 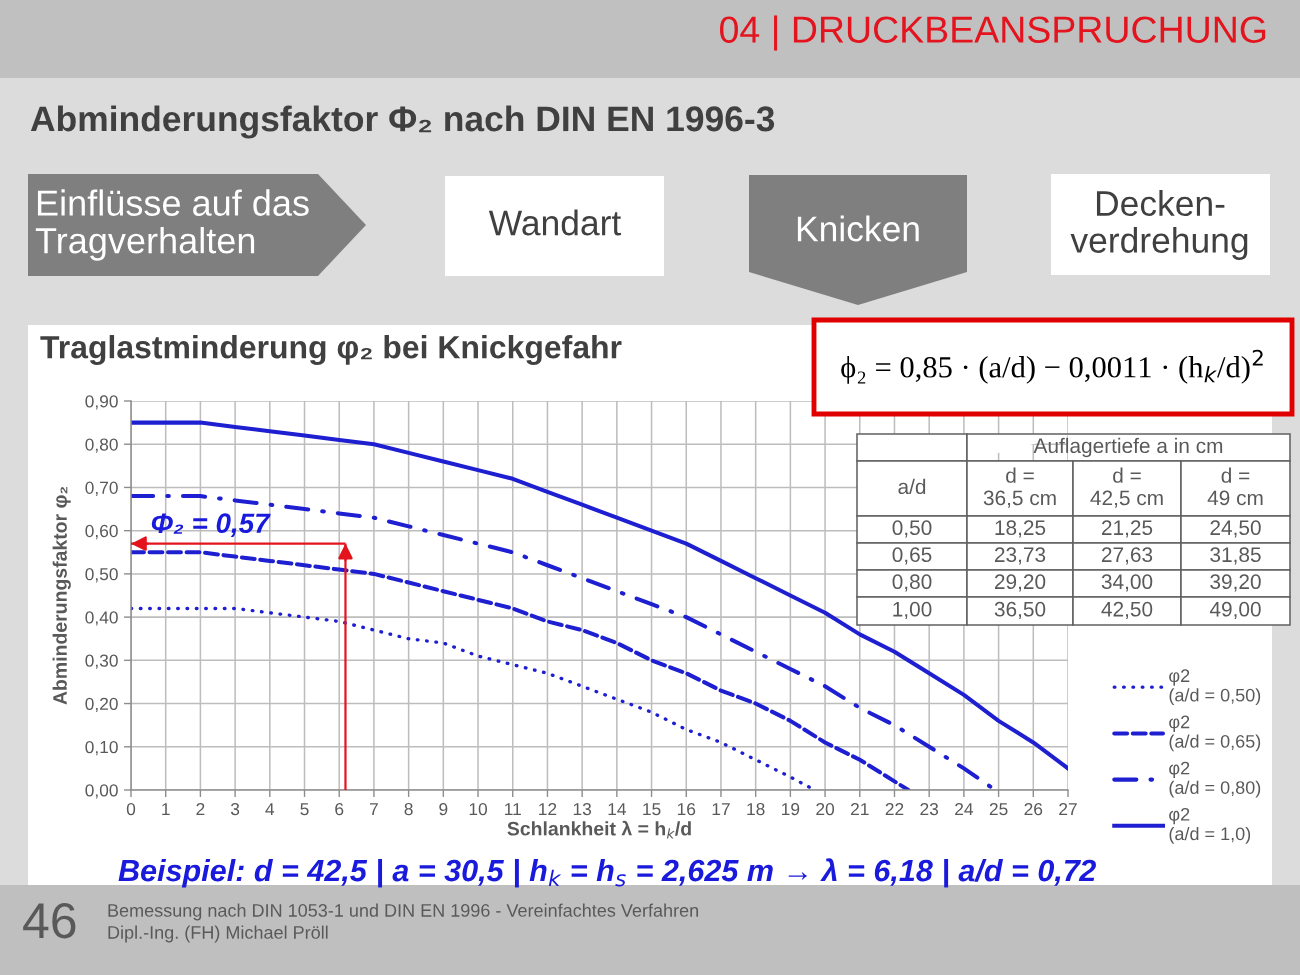 I want to click on x-tick-label: 7, so click(x=373, y=809).